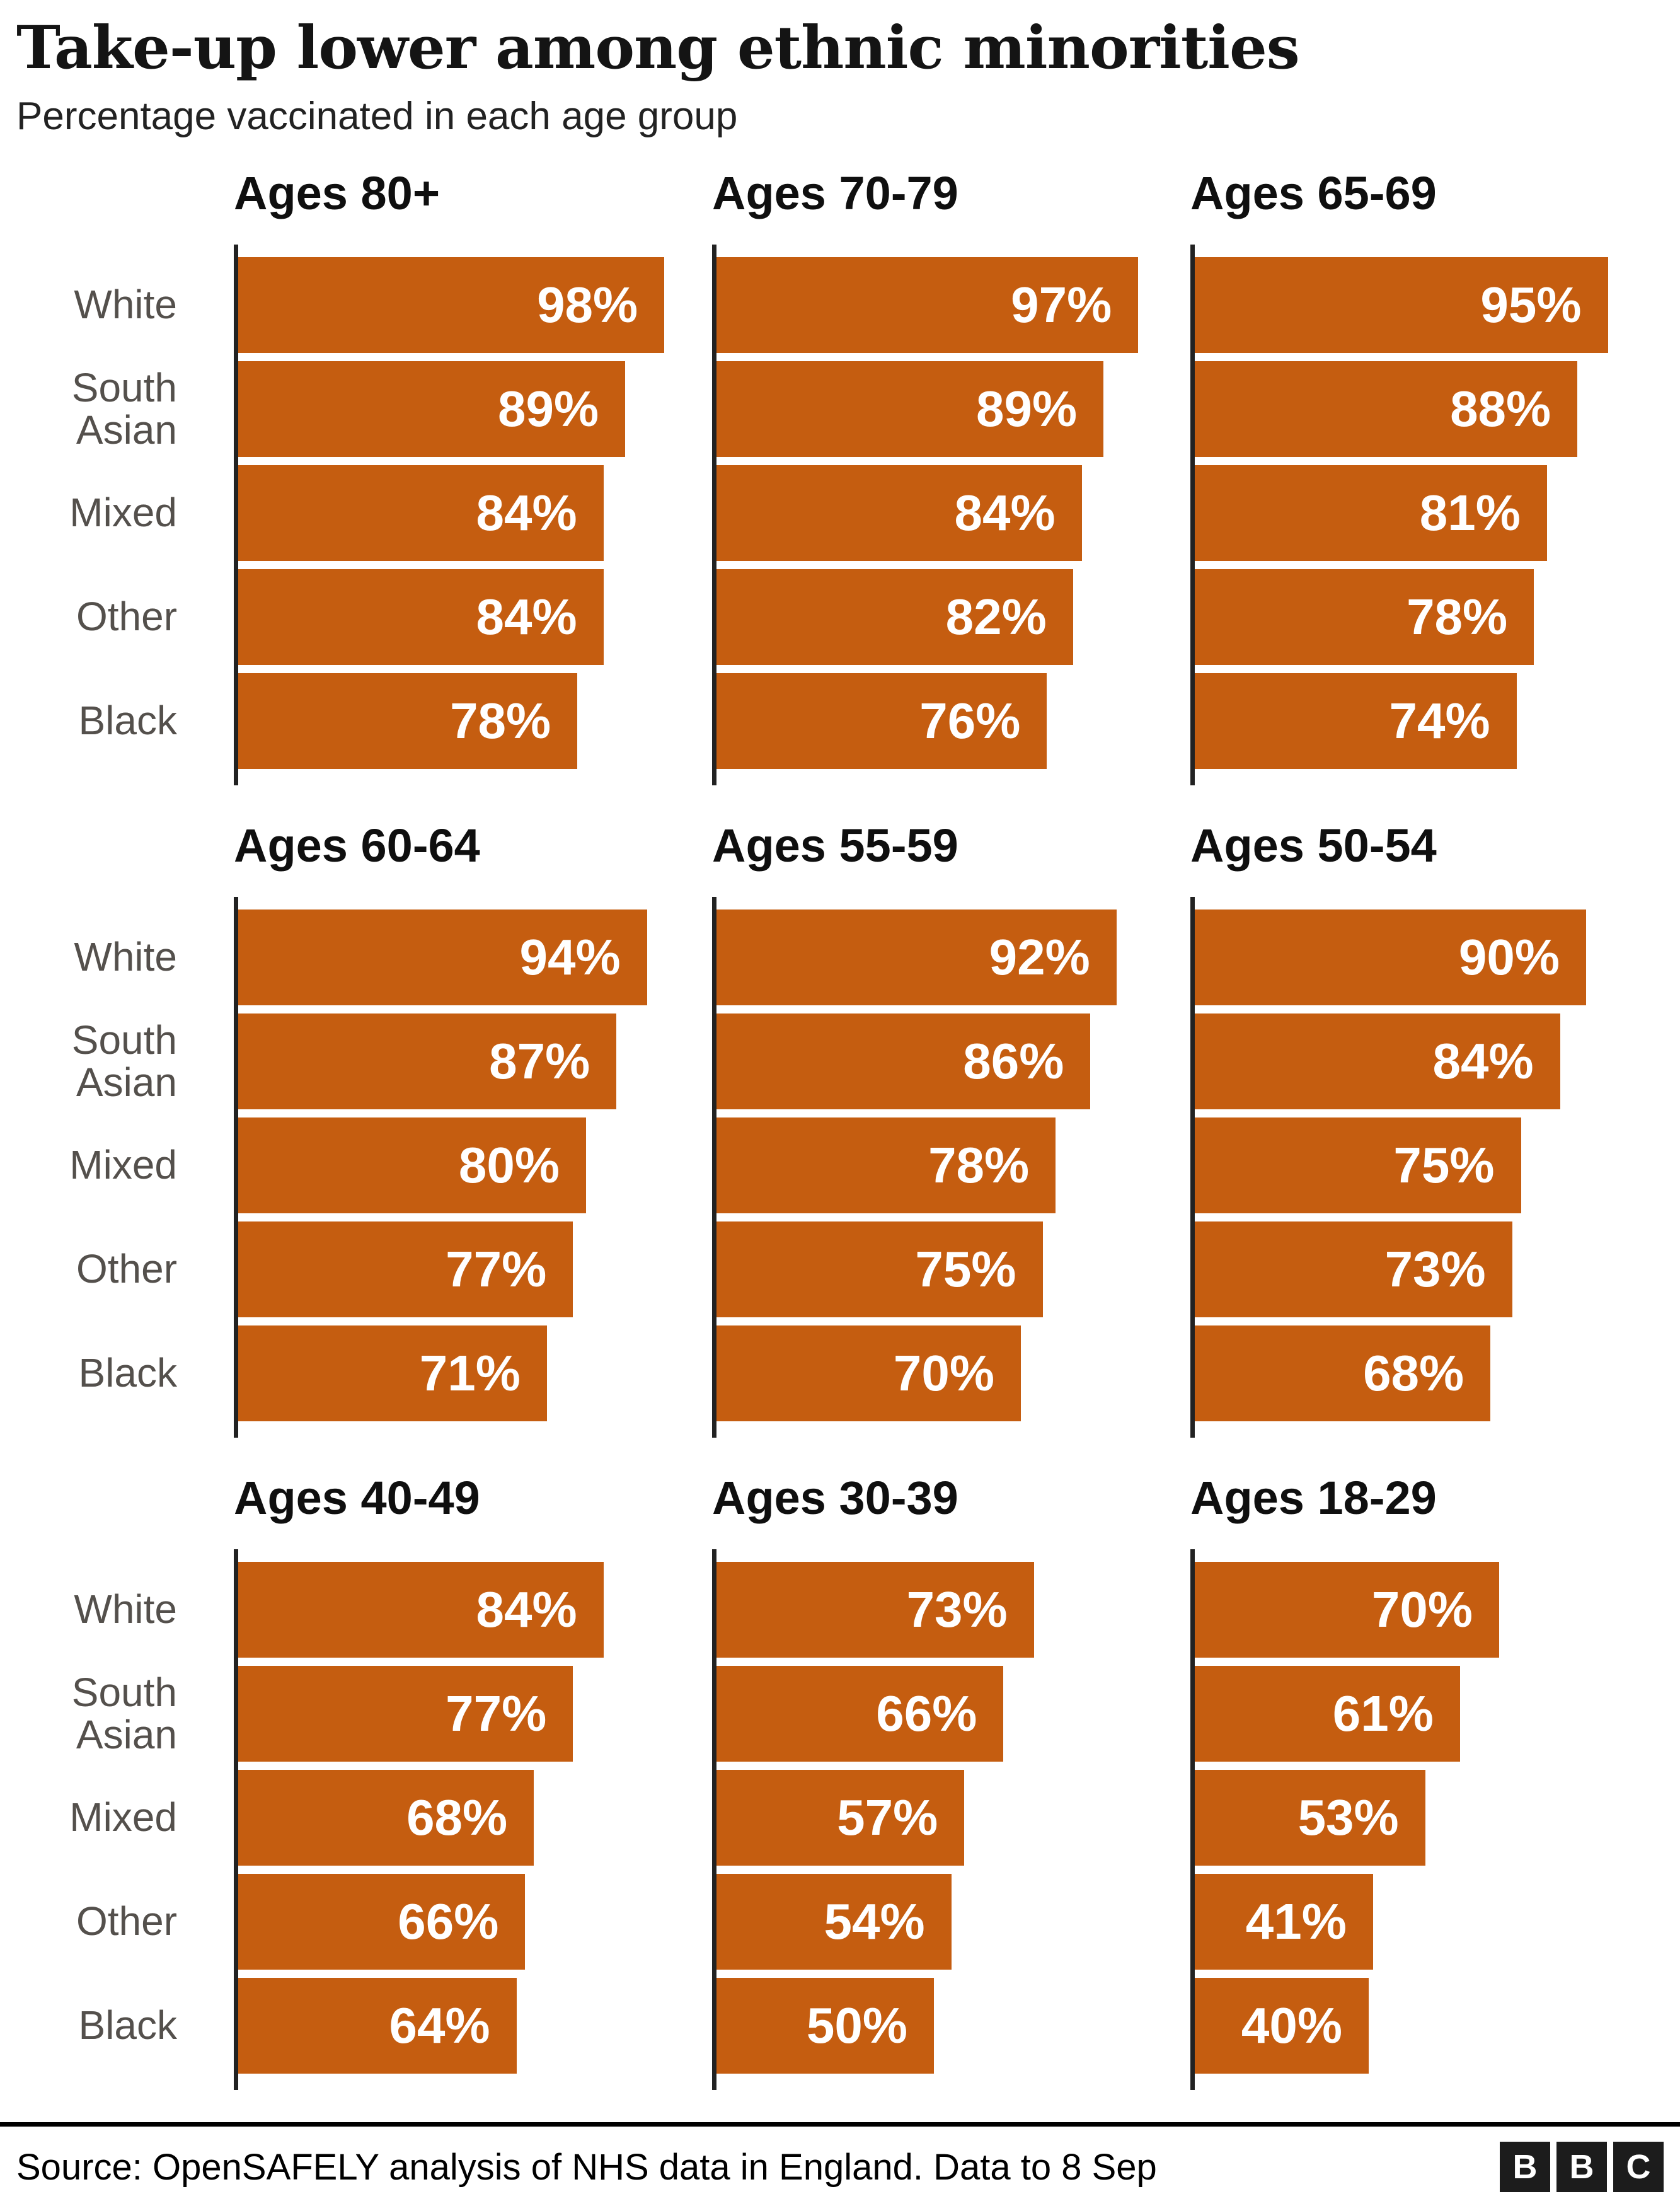 The width and height of the screenshot is (1680, 2206). What do you see at coordinates (382, 1922) in the screenshot?
I see `bar: 66%` at bounding box center [382, 1922].